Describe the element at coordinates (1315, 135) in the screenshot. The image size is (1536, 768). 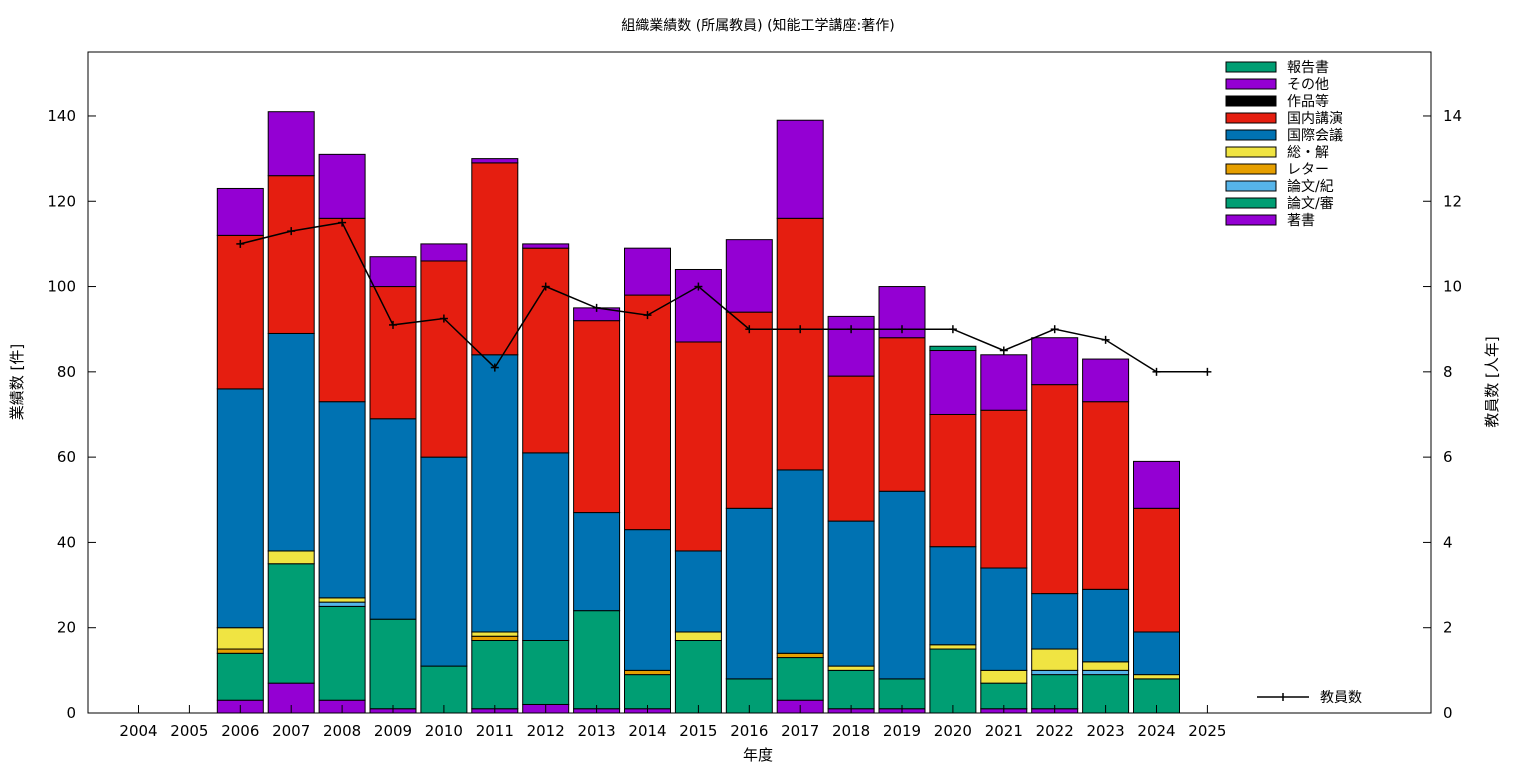
I see `legend-label-4: 国際会議` at that location.